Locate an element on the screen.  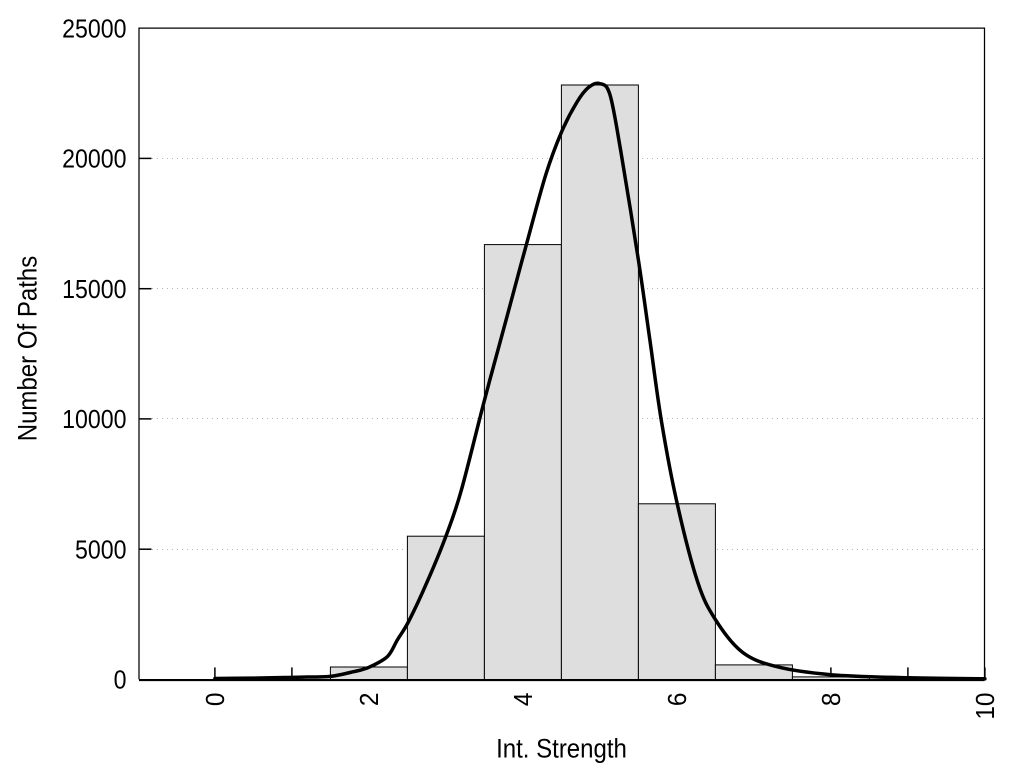
svg-text: 10 is located at coordinates (985, 706).